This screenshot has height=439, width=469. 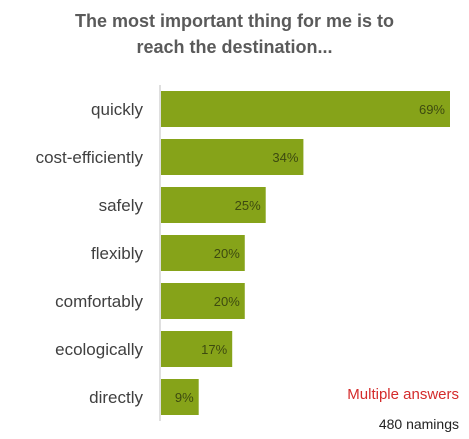 I want to click on bar-comfortably, so click(x=203, y=301).